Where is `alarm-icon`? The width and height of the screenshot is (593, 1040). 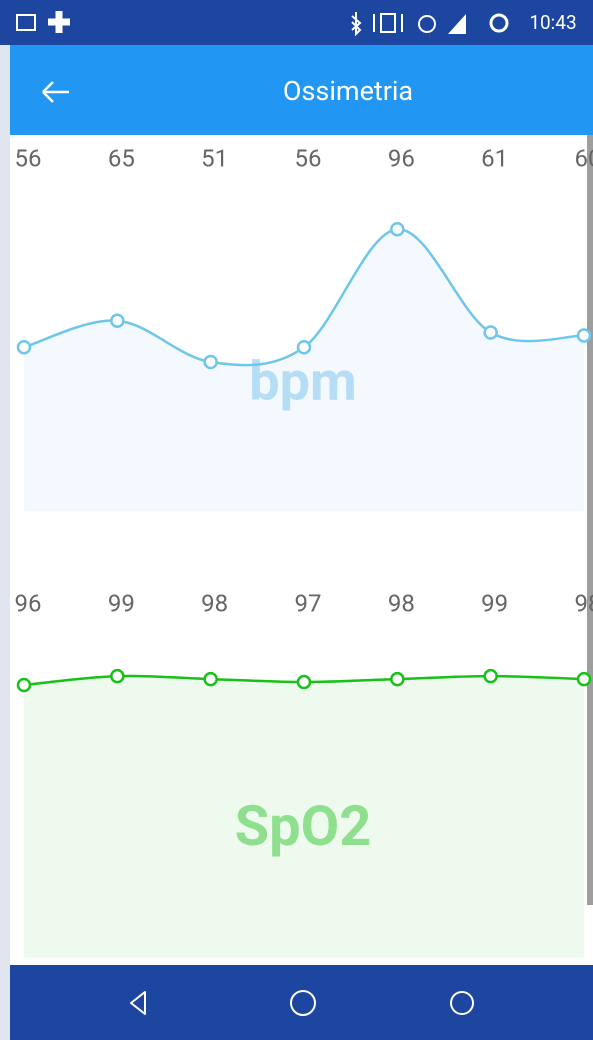 alarm-icon is located at coordinates (427, 24).